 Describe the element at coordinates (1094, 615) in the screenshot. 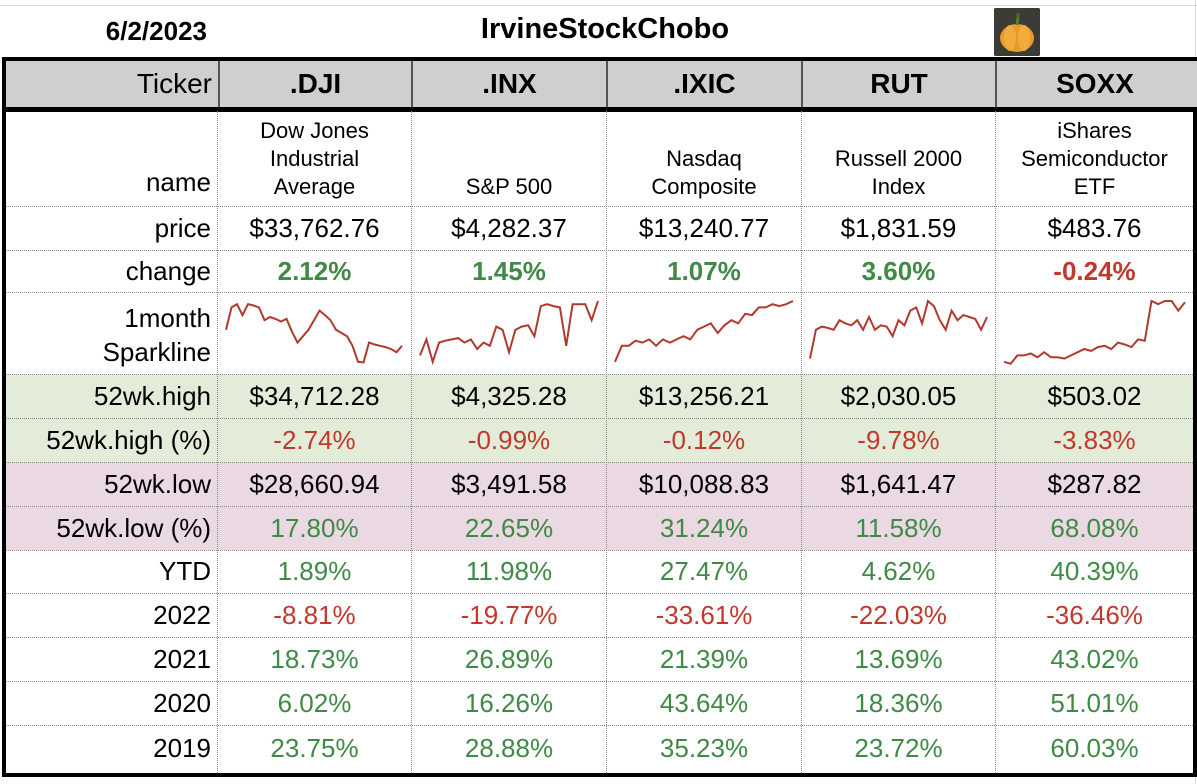

I see `y2022-cell: -36.46%` at that location.